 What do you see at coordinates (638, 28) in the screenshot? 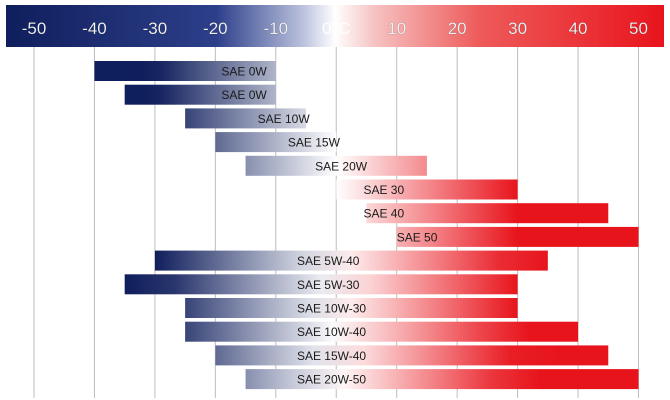
I see `x-tick-label: 50` at bounding box center [638, 28].